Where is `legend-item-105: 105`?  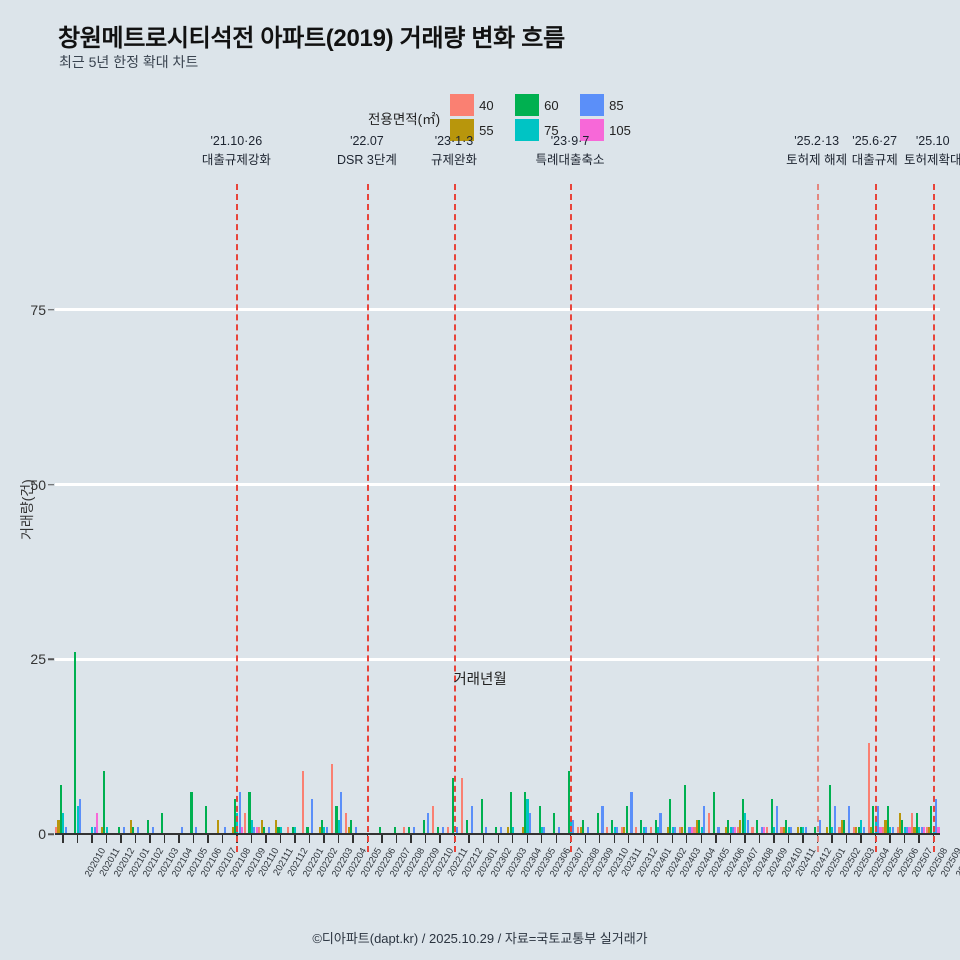 legend-item-105: 105 is located at coordinates (605, 130).